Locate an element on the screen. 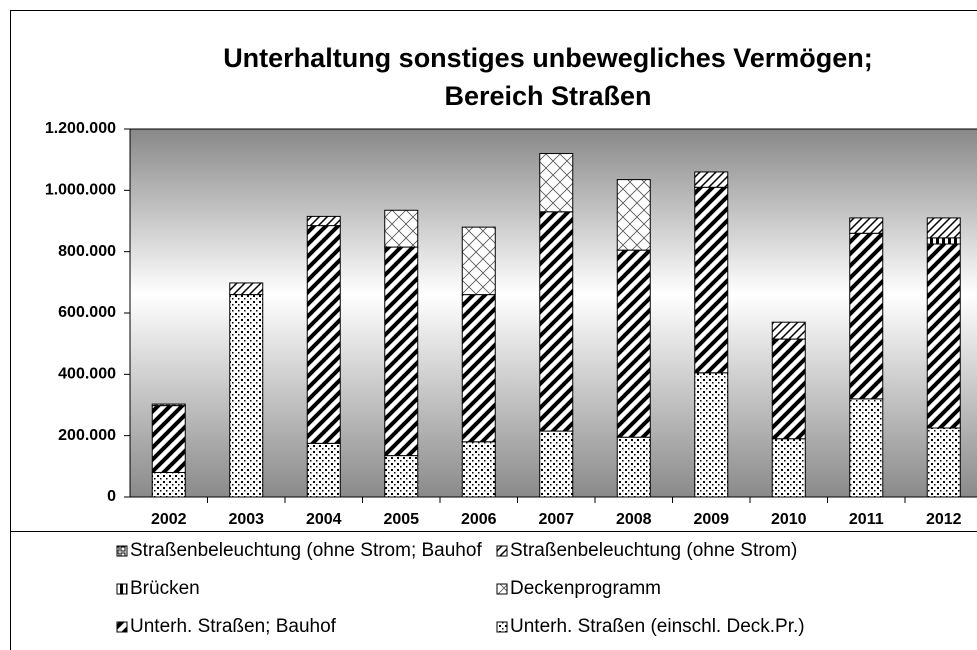 The width and height of the screenshot is (977, 650). y-tick-label: 400.000 is located at coordinates (87, 374).